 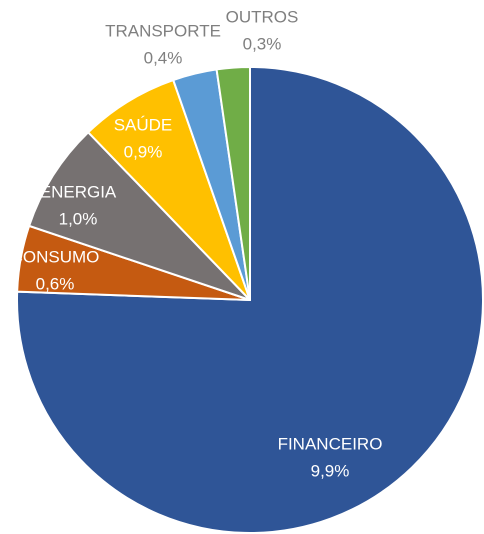 I want to click on value-label: 0,3%, so click(x=262, y=43).